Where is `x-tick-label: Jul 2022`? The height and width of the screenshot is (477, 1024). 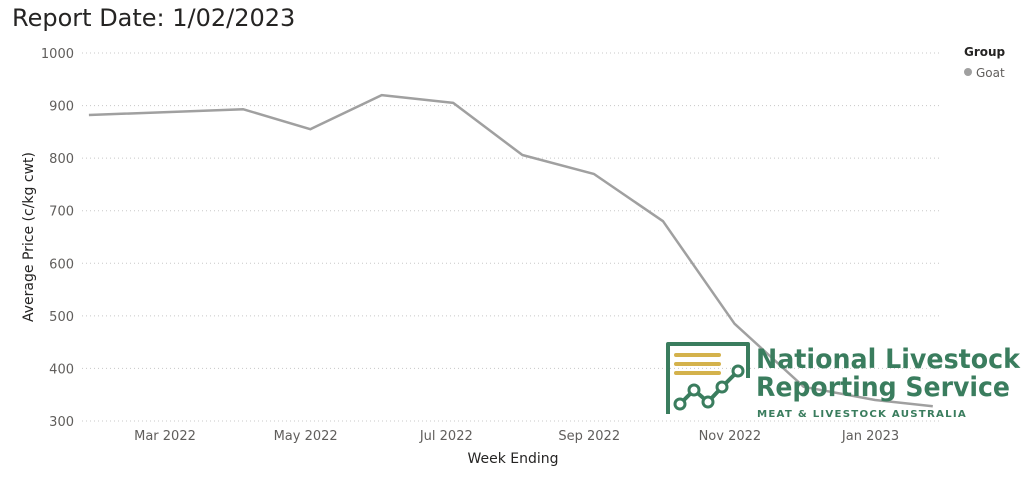
x-tick-label: Jul 2022 is located at coordinates (446, 436).